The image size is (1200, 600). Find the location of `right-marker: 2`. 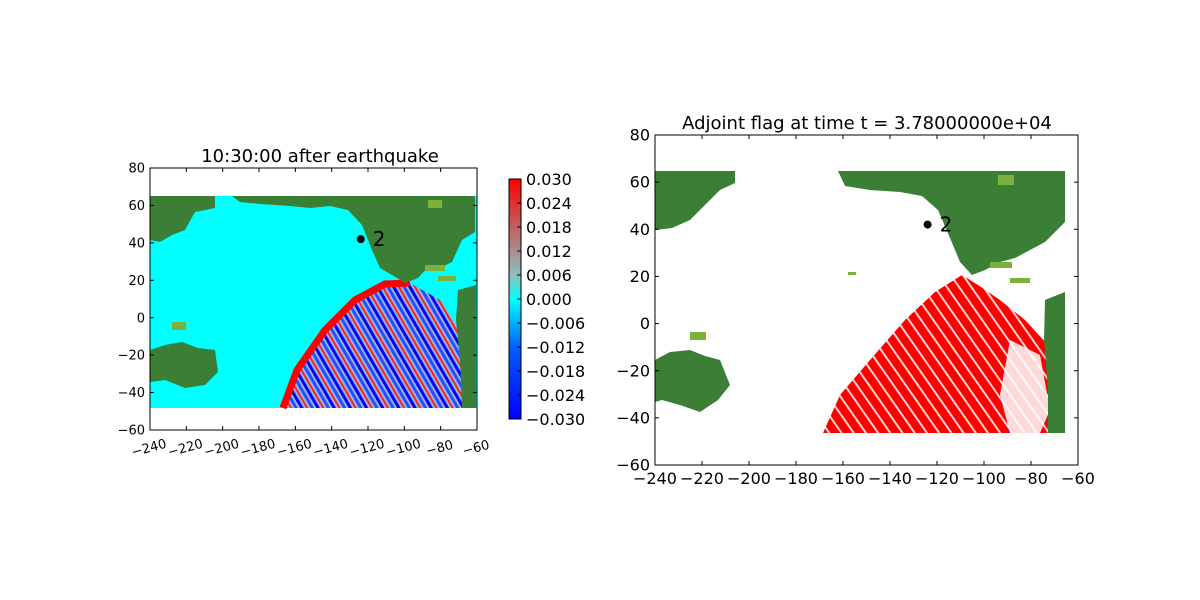

right-marker: 2 is located at coordinates (938, 225).